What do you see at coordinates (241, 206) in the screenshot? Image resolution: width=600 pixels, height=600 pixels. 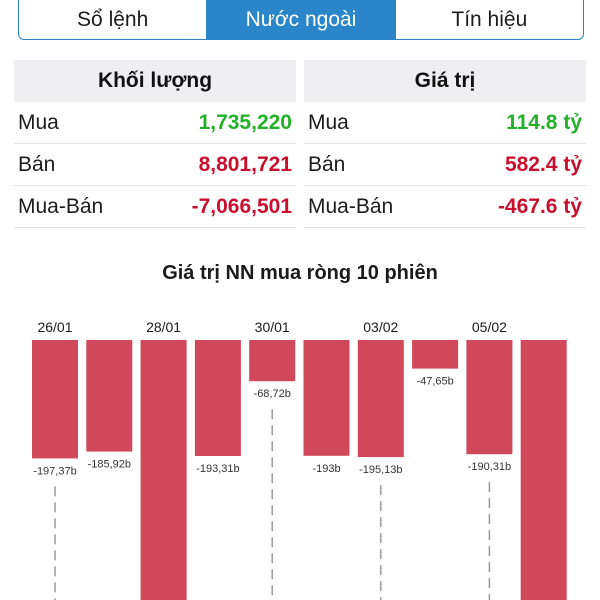 I see `volume-net-value: -7,066,501` at bounding box center [241, 206].